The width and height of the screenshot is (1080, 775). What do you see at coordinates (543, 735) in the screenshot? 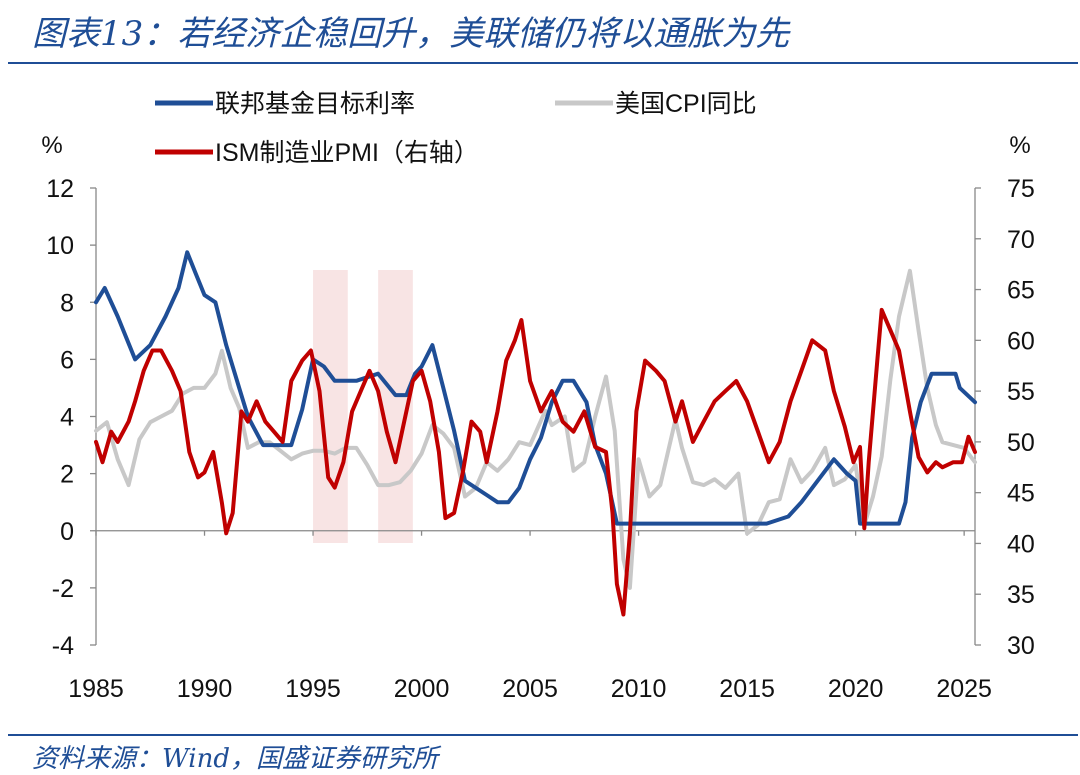
I see `source-divider` at bounding box center [543, 735].